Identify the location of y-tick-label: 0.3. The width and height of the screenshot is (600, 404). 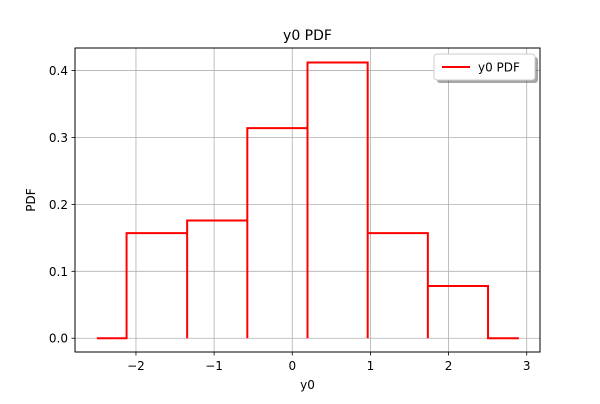
(58, 138).